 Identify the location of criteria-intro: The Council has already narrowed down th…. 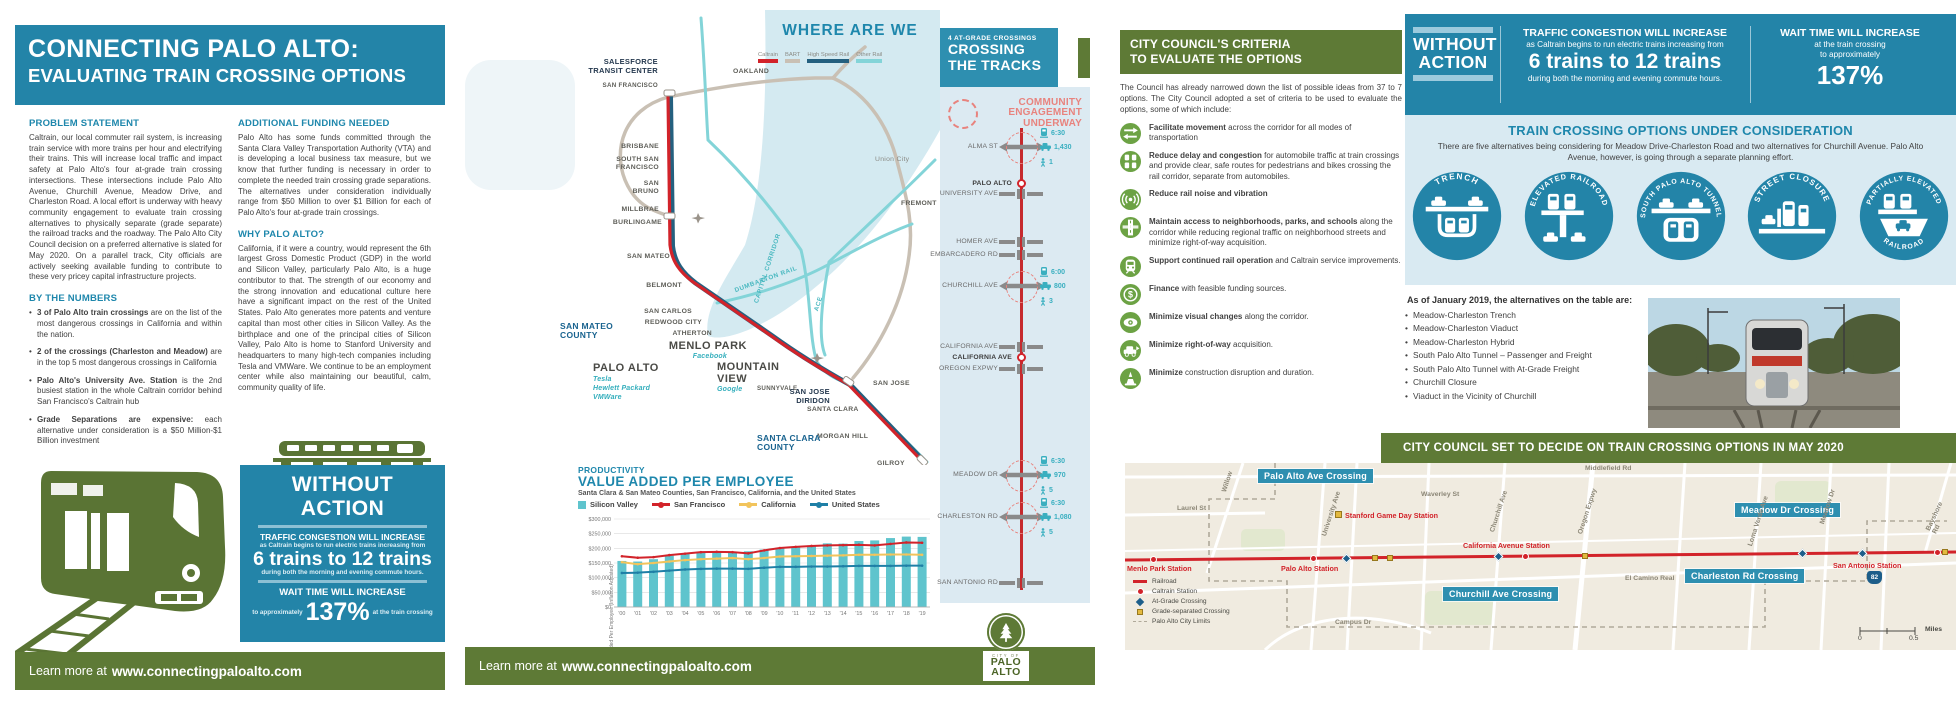
(1261, 99).